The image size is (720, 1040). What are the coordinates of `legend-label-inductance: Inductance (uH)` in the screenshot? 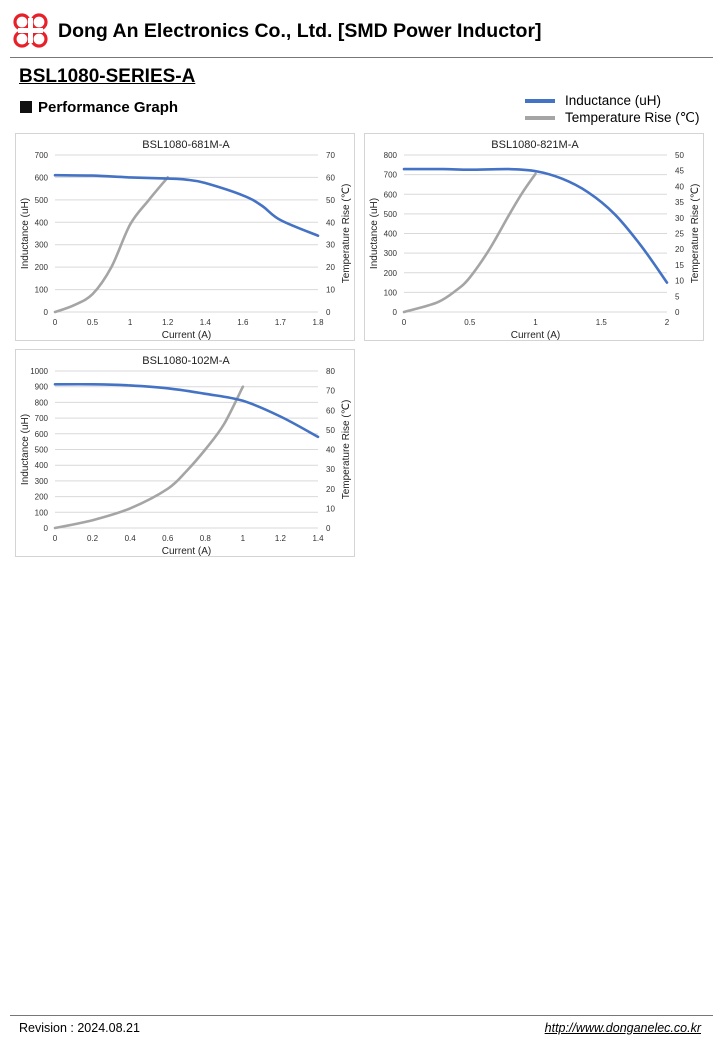 It's located at (613, 100).